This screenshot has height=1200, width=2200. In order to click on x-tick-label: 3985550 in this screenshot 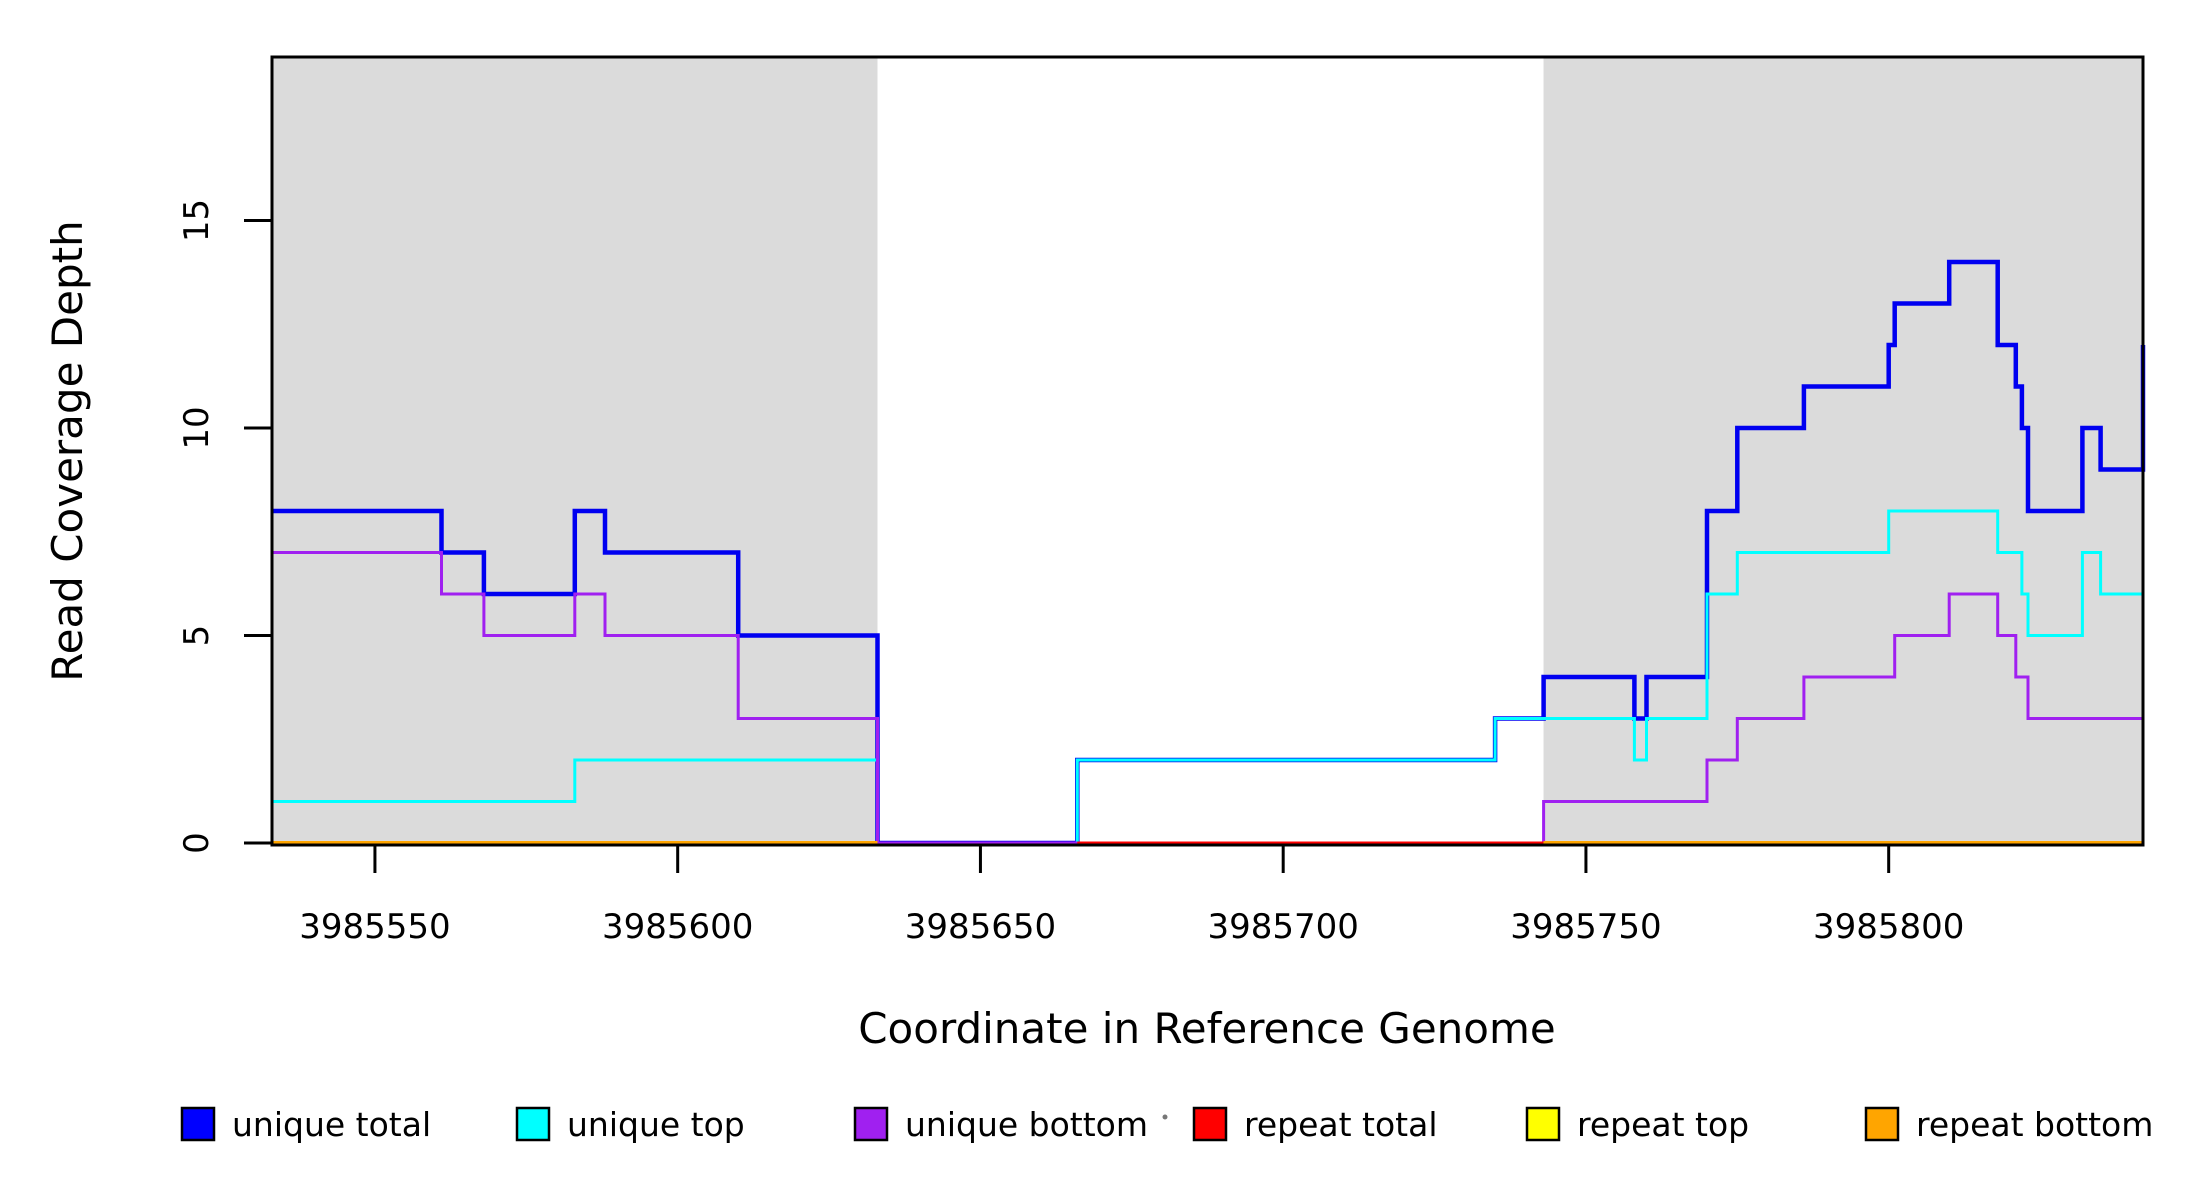, I will do `click(374, 927)`.